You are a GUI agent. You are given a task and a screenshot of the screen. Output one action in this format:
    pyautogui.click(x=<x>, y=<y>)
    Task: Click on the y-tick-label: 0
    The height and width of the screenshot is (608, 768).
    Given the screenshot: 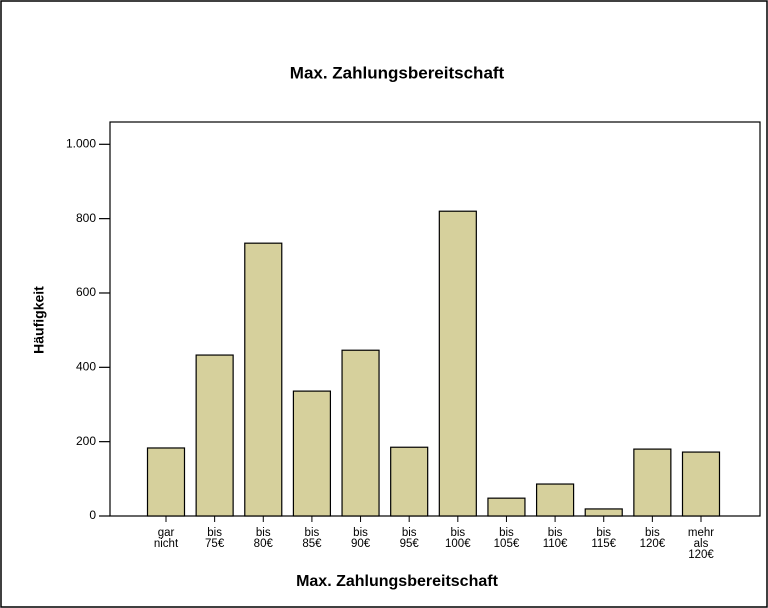 What is the action you would take?
    pyautogui.click(x=92, y=515)
    